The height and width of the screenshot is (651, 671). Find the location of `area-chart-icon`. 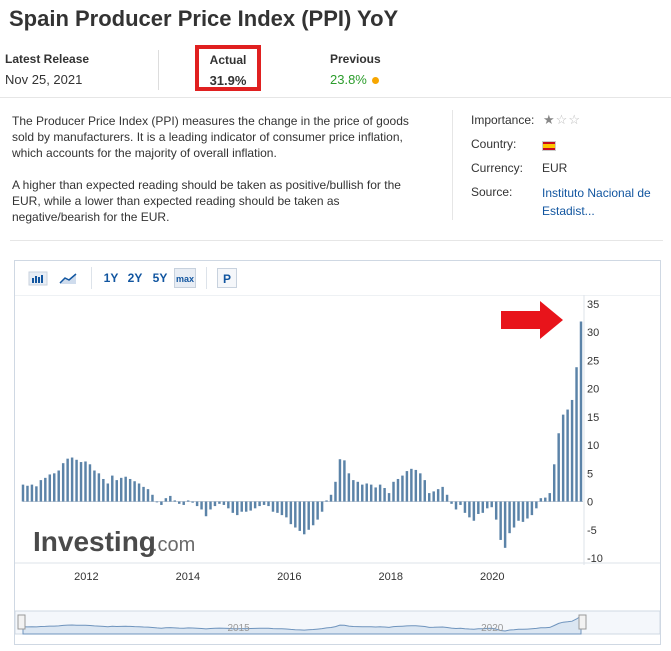

area-chart-icon is located at coordinates (68, 278).